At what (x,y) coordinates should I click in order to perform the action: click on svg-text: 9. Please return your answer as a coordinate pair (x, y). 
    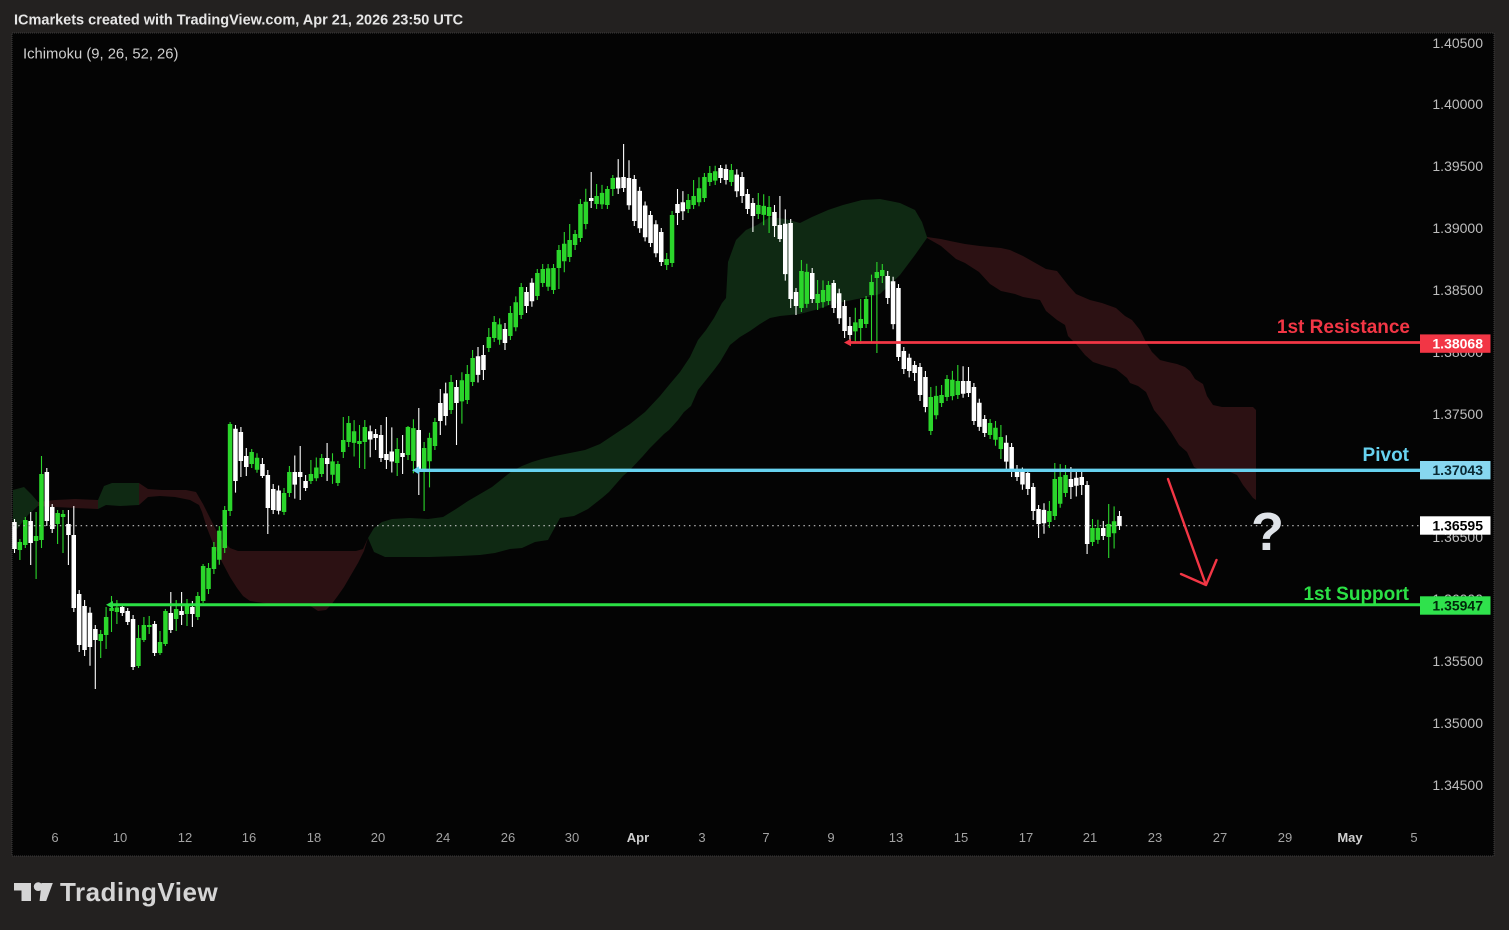
    Looking at the image, I should click on (830, 837).